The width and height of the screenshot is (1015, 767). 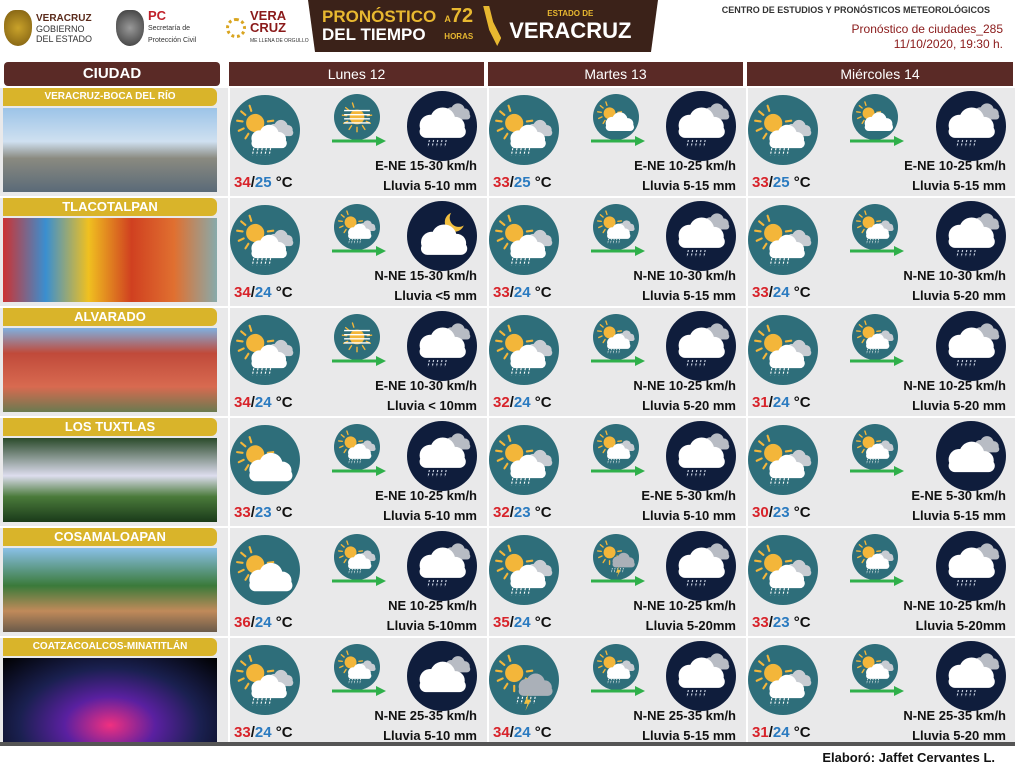 What do you see at coordinates (781, 292) in the screenshot?
I see `temperature: 33/24 °C` at bounding box center [781, 292].